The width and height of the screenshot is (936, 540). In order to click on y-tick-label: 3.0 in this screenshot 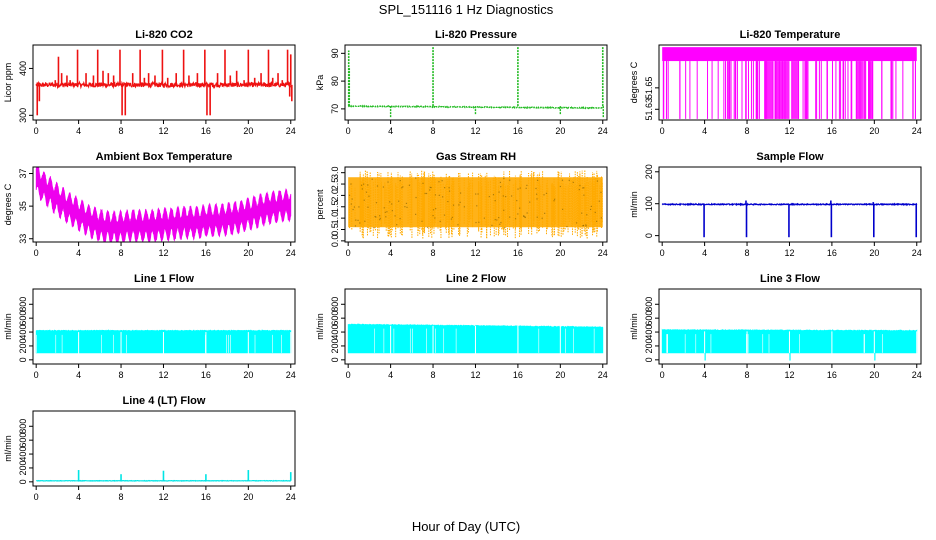, I will do `click(335, 172)`.